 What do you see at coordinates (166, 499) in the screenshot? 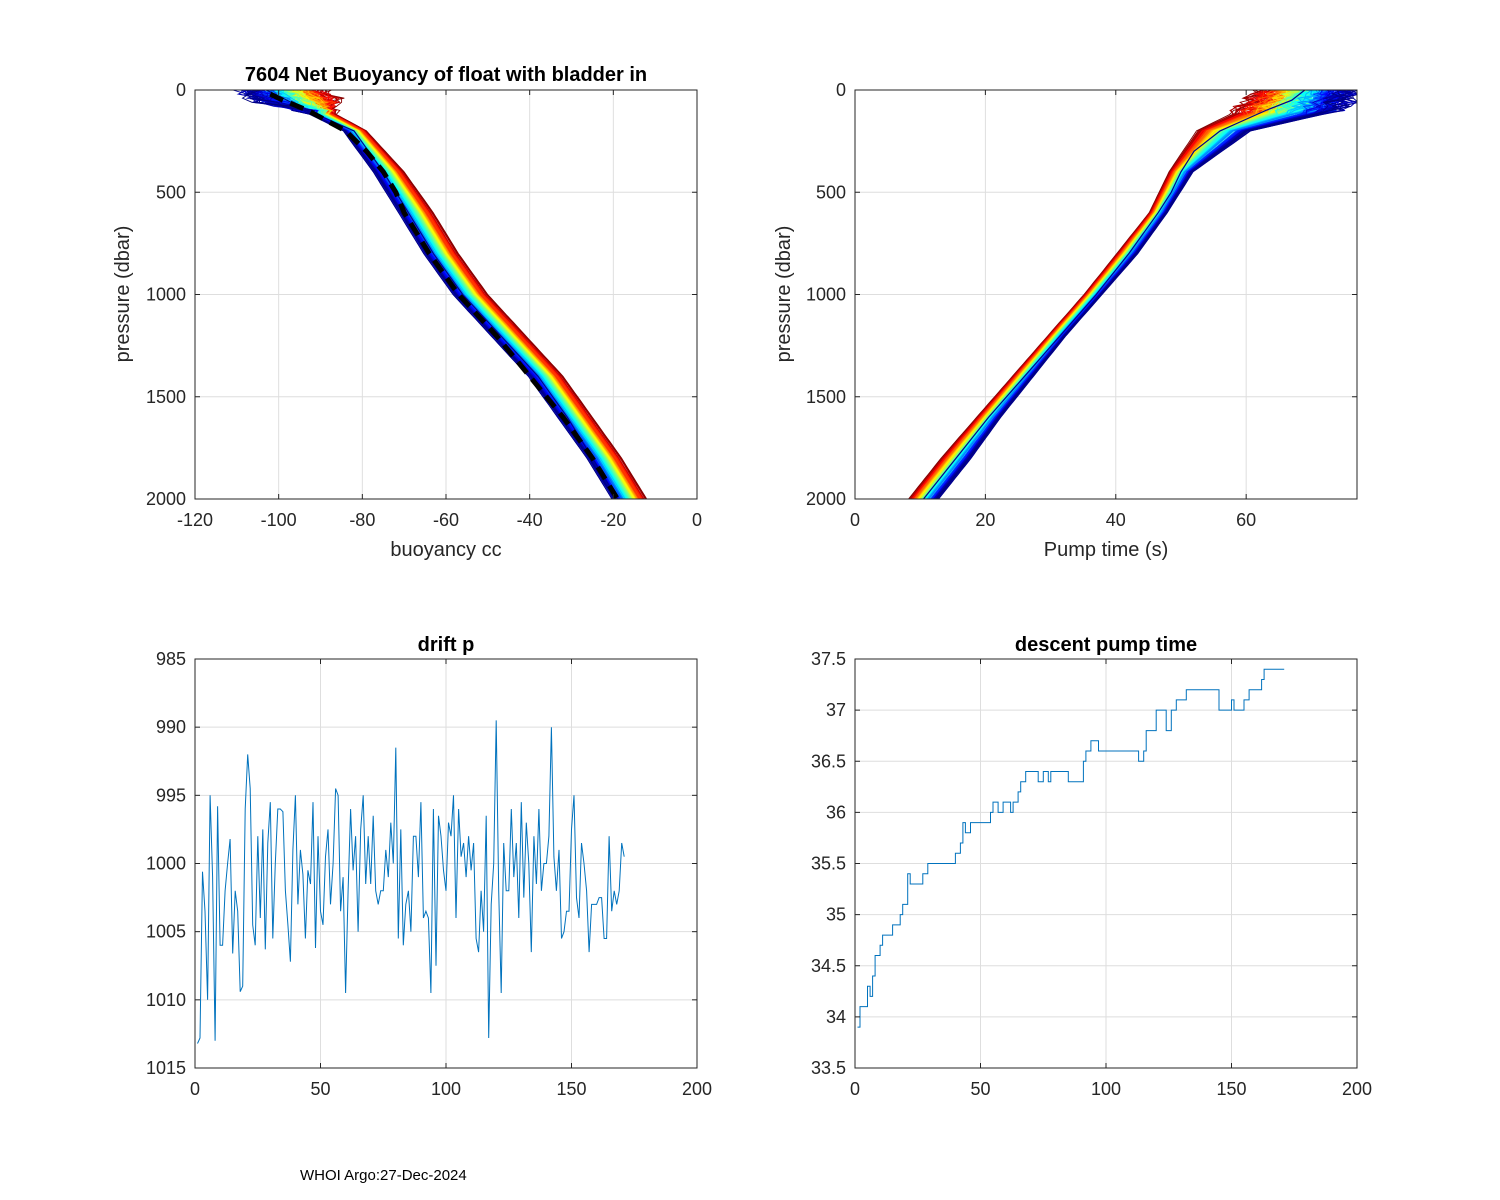
I see `buoyancy-y-tick-label: 2000` at bounding box center [166, 499].